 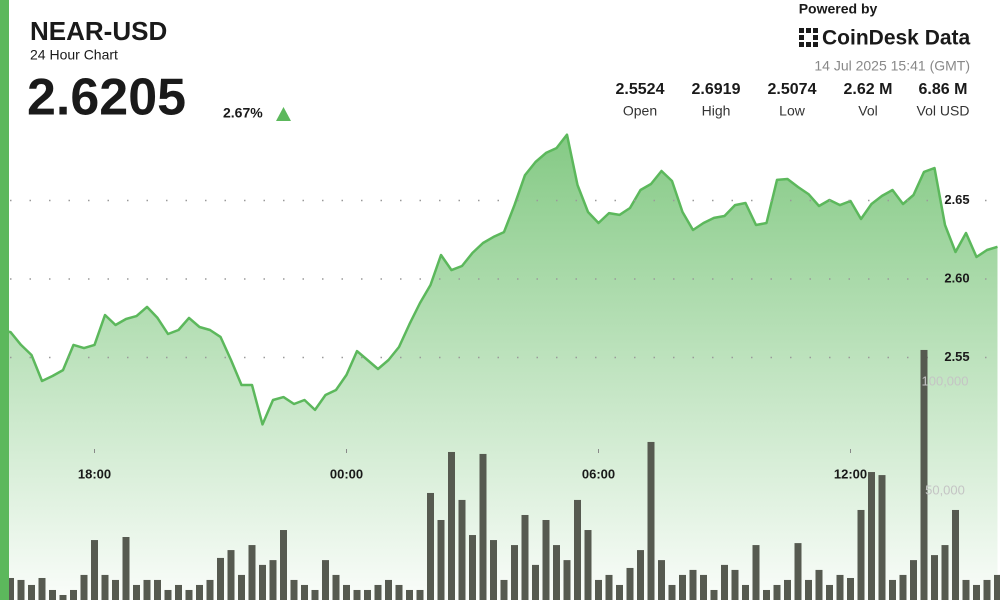 I want to click on x-tick-label: 12:00, so click(x=850, y=473).